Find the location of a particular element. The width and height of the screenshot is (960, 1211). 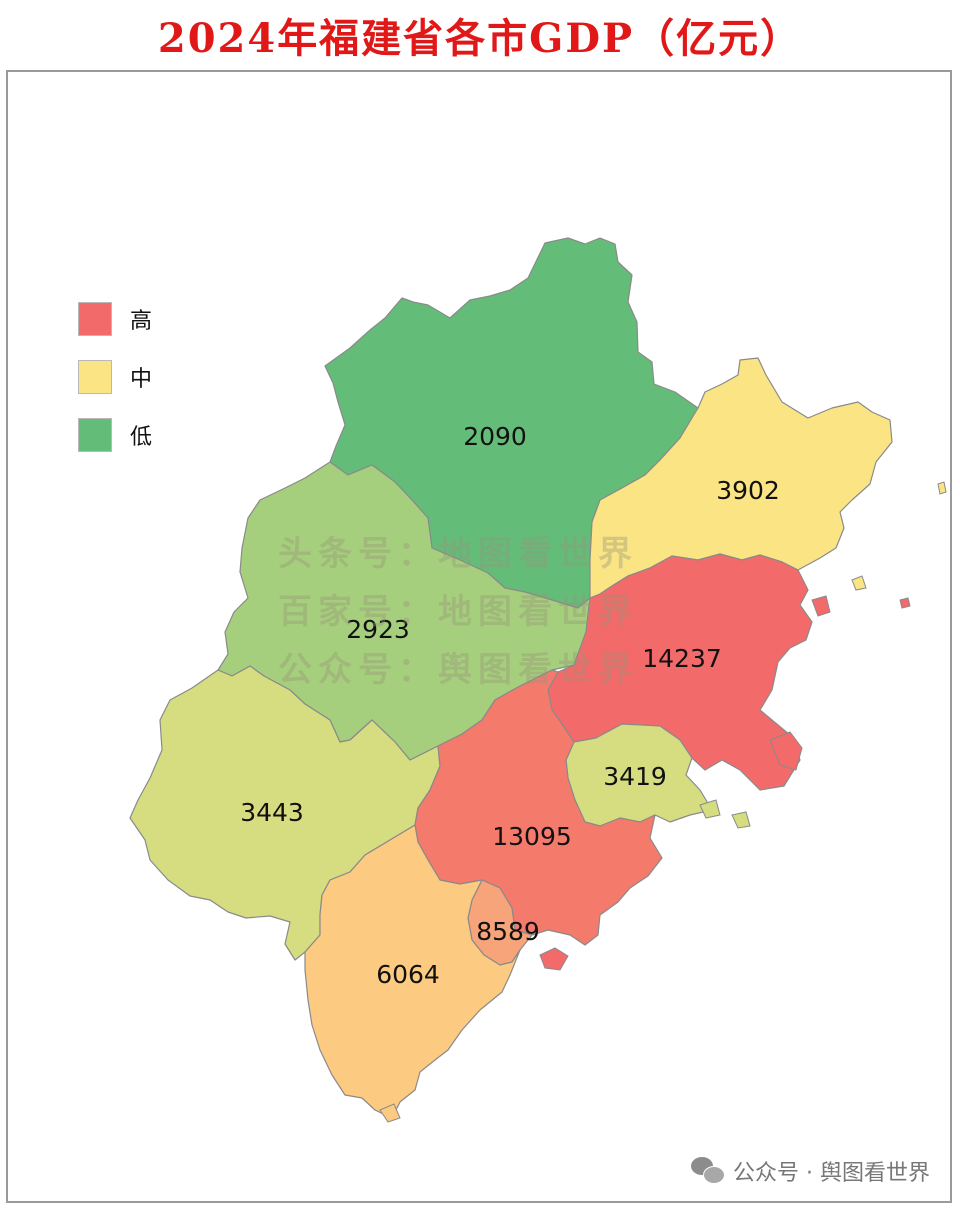

region-south is located at coordinates (412, 971).